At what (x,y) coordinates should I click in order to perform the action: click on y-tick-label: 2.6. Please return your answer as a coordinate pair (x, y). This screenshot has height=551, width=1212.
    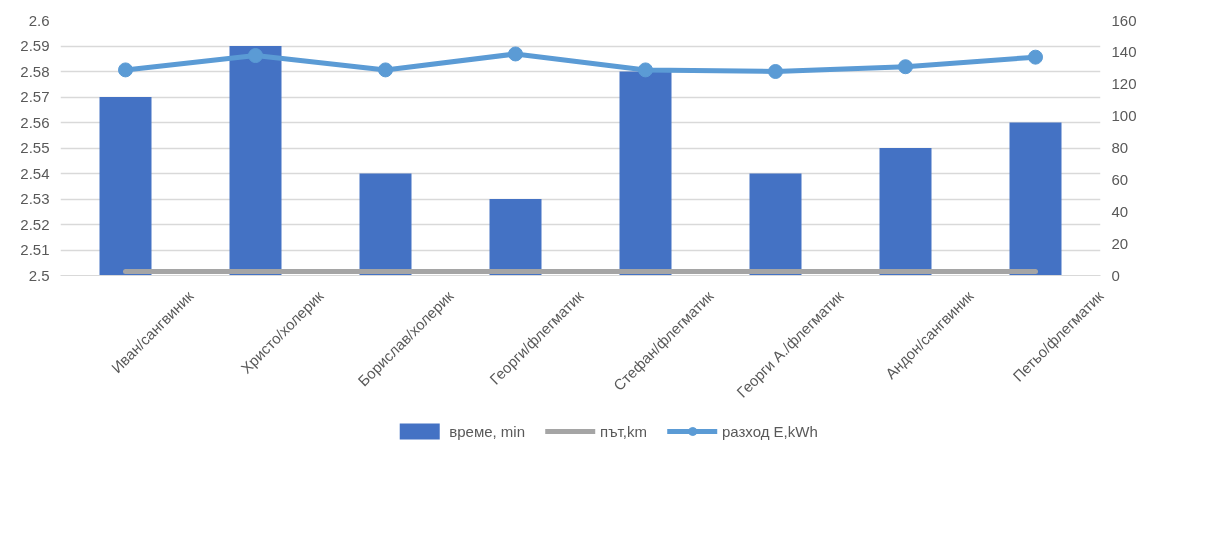
    Looking at the image, I should click on (39, 20).